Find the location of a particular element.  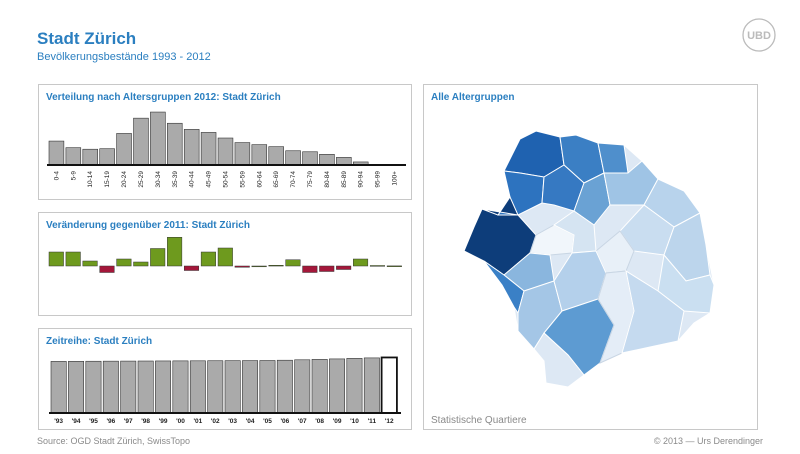

age-tick-label: 75-79 is located at coordinates (310, 179).